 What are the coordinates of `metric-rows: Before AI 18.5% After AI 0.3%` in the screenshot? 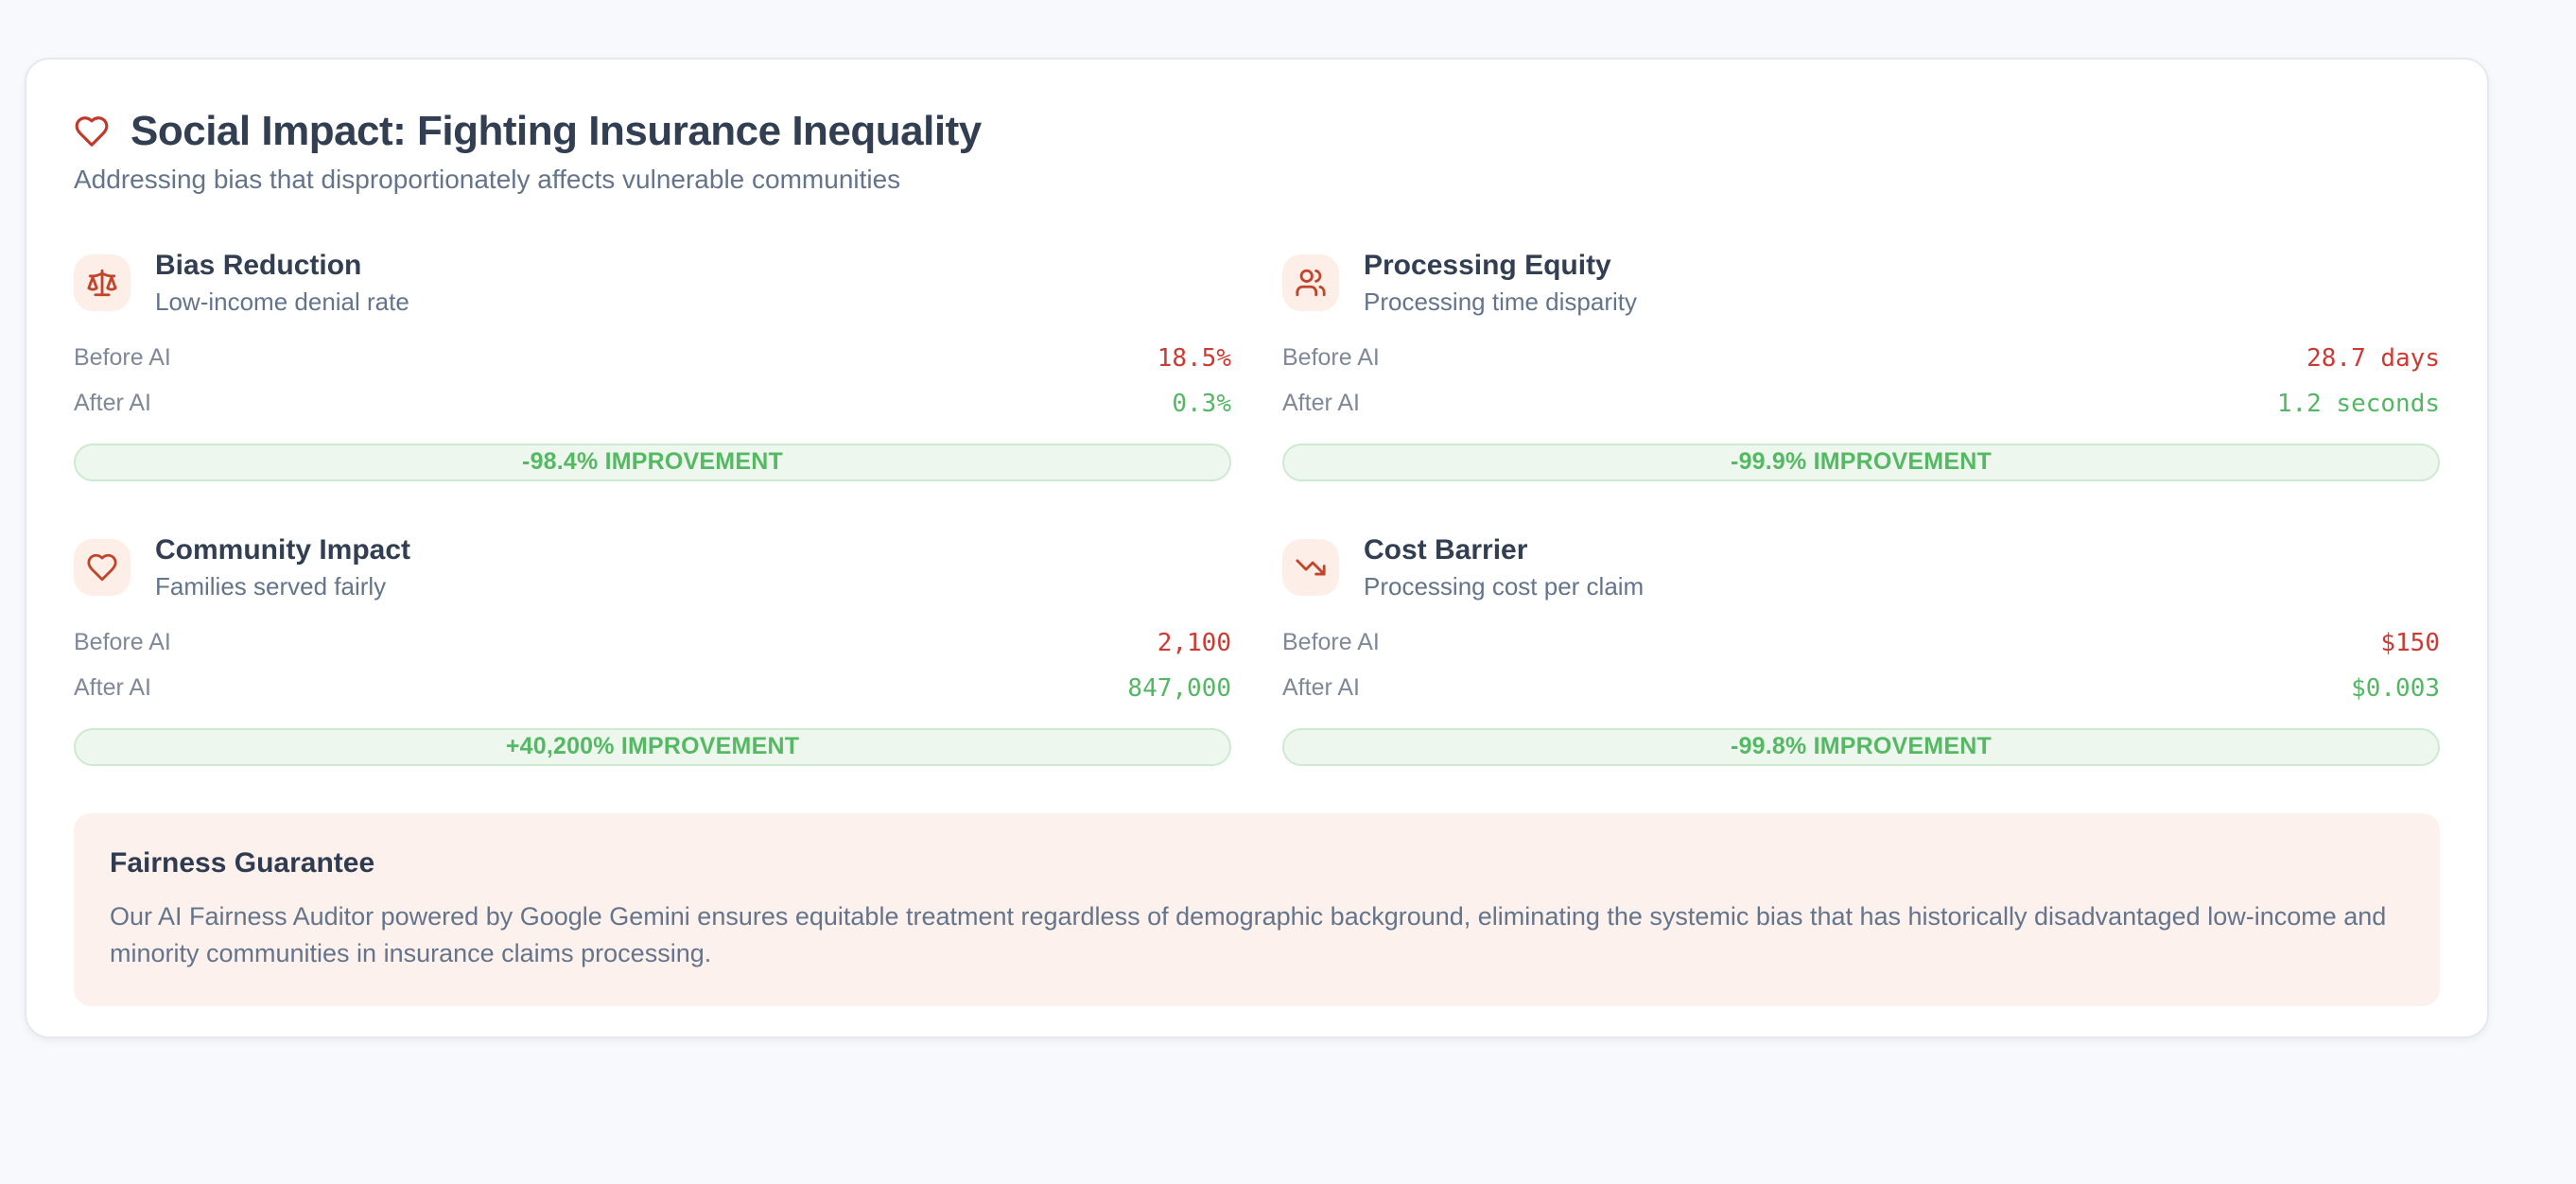 It's located at (652, 381).